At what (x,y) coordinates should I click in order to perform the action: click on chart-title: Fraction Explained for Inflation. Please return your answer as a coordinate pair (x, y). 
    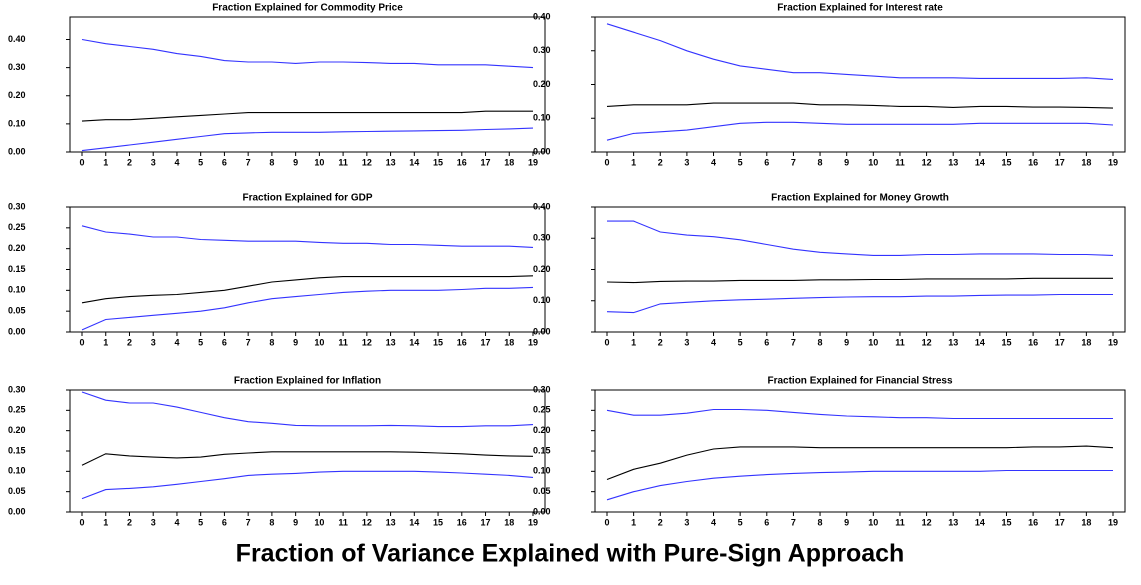
    Looking at the image, I should click on (307, 381).